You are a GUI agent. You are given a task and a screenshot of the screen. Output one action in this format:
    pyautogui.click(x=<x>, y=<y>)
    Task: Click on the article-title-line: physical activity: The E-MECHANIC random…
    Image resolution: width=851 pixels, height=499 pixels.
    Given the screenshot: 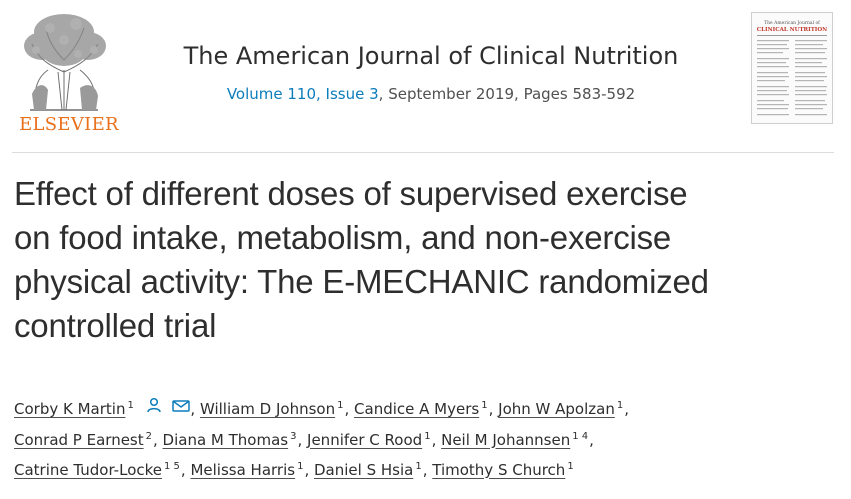 What is the action you would take?
    pyautogui.click(x=361, y=281)
    